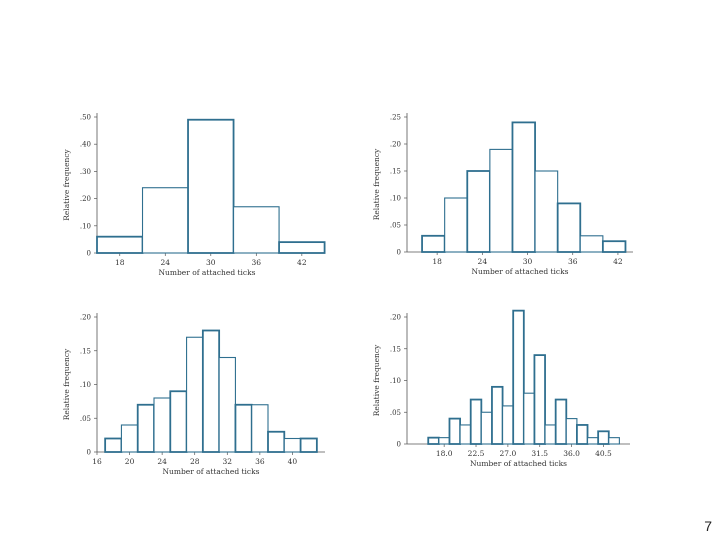 This screenshot has height=540, width=720. I want to click on x-tick-label: 32, so click(228, 461).